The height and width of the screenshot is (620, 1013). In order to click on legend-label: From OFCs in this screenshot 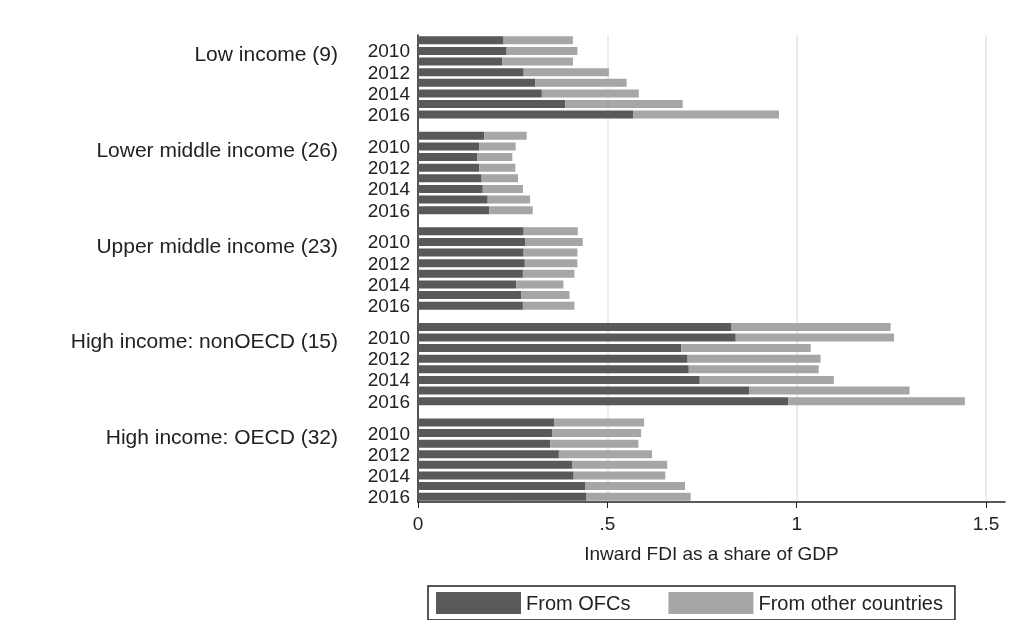, I will do `click(578, 603)`.